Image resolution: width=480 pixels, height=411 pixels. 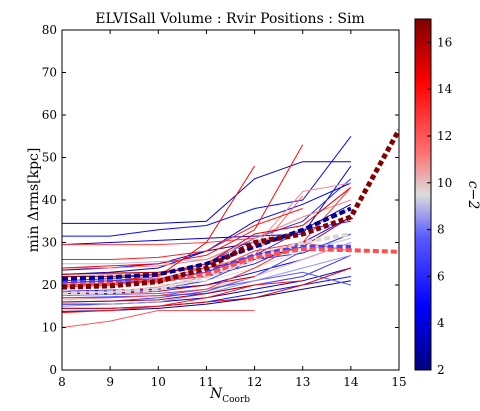 What do you see at coordinates (302, 382) in the screenshot?
I see `x-tick-label: 13` at bounding box center [302, 382].